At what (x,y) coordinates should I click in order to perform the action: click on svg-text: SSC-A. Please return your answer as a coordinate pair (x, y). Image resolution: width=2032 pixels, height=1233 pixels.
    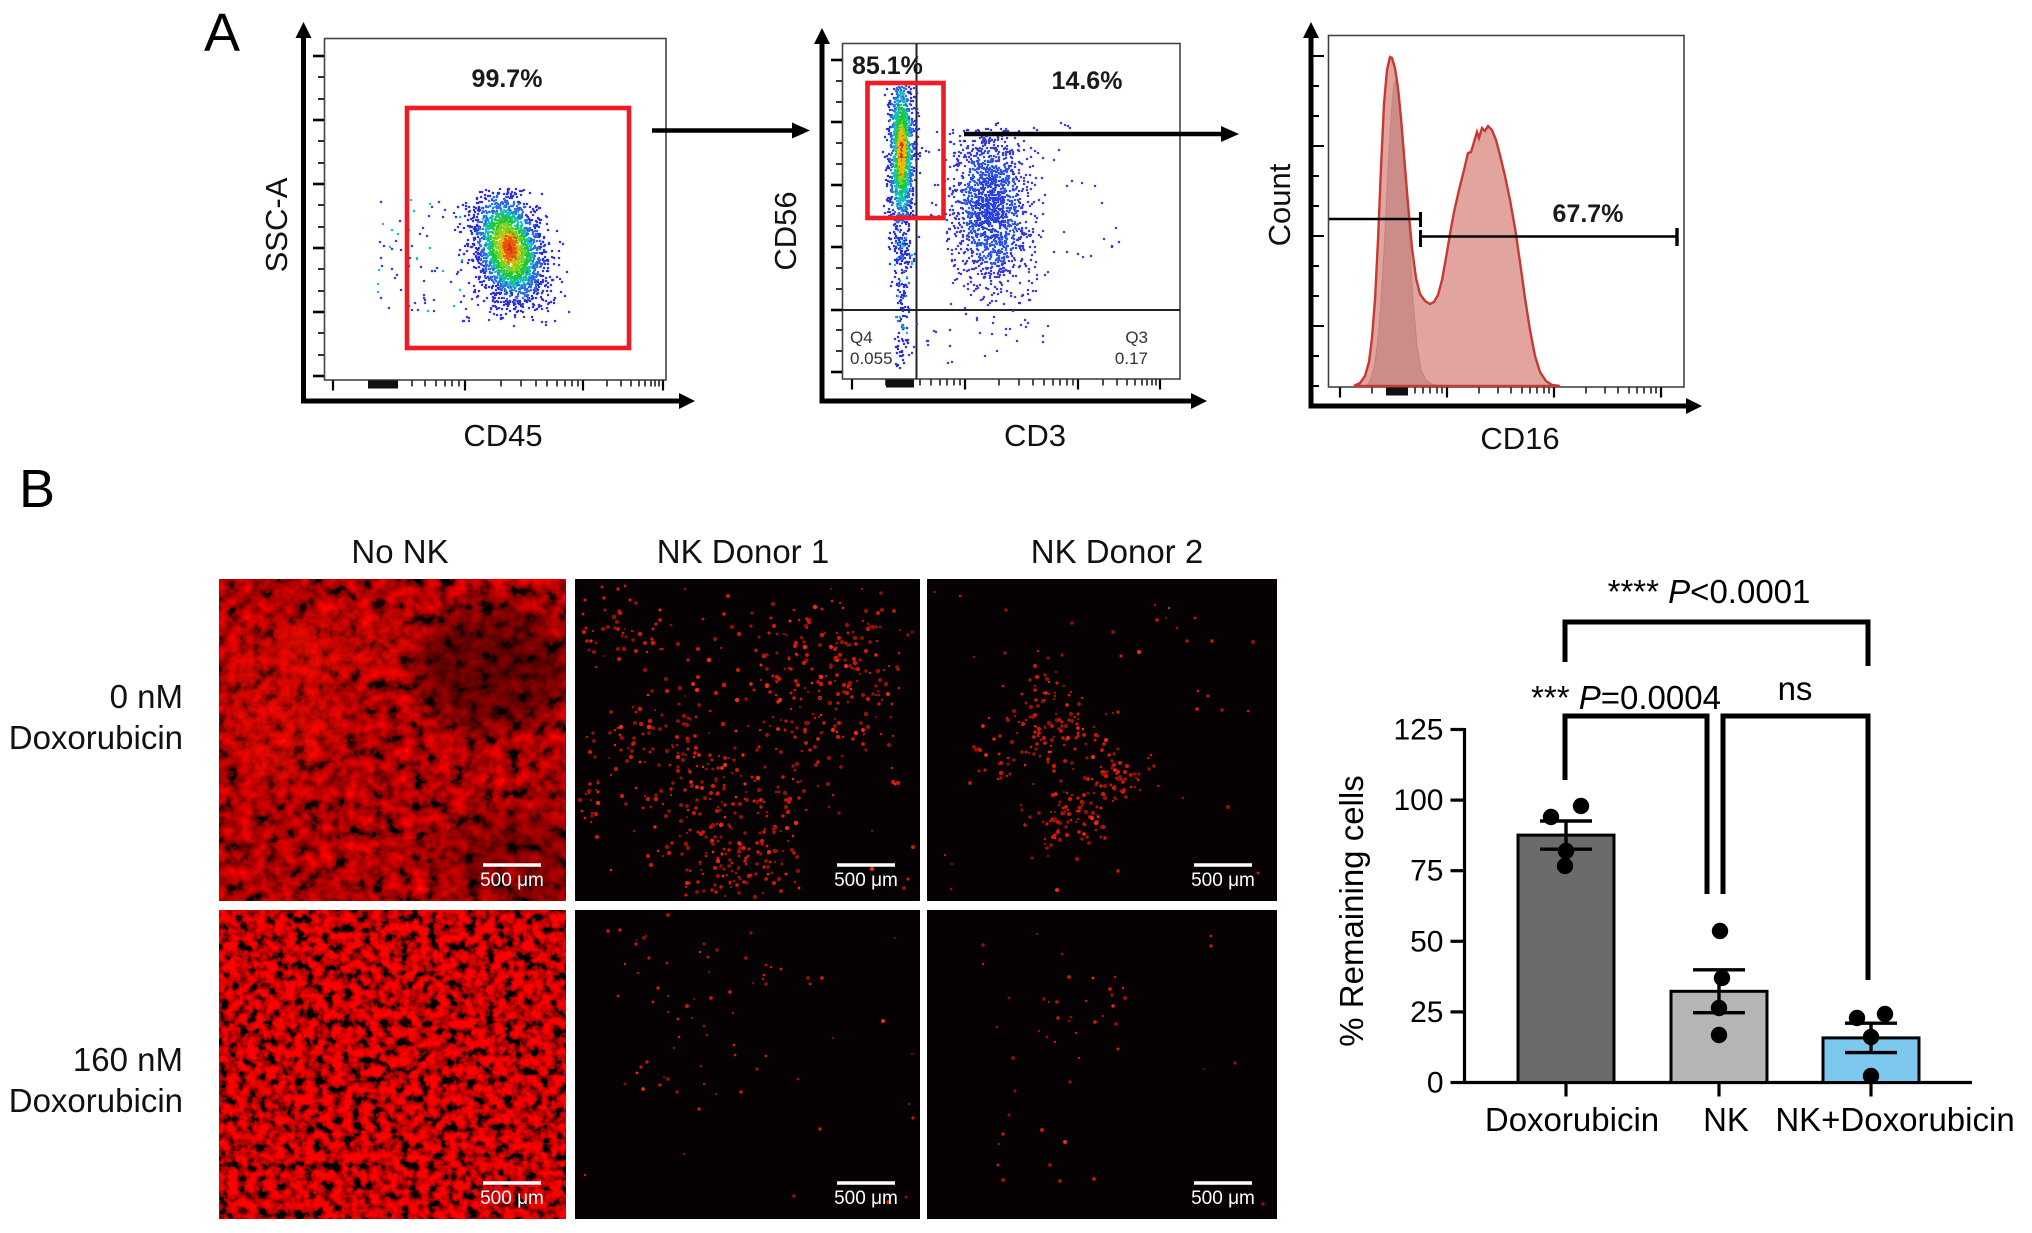
    Looking at the image, I should click on (276, 224).